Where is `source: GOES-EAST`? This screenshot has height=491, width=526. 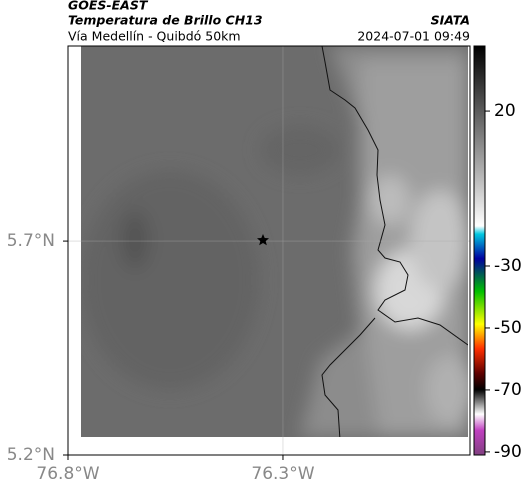
source: GOES-EAST is located at coordinates (108, 6).